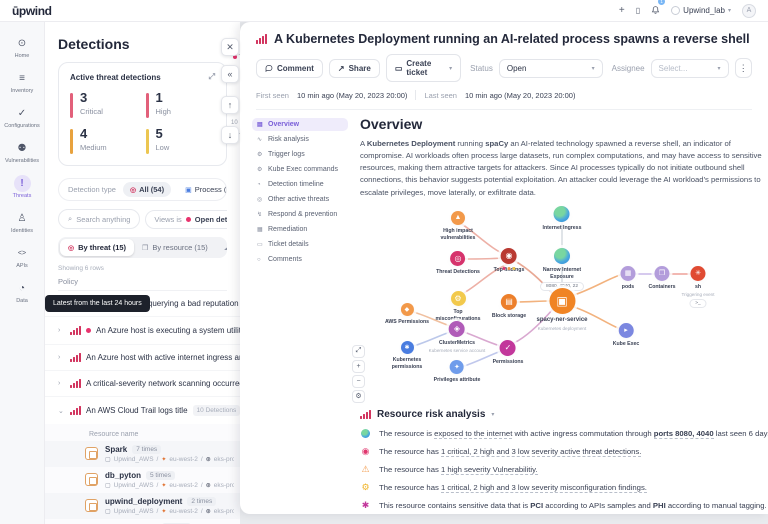 Image resolution: width=768 pixels, height=524 pixels. I want to click on configurations-icon: ✓, so click(22, 113).